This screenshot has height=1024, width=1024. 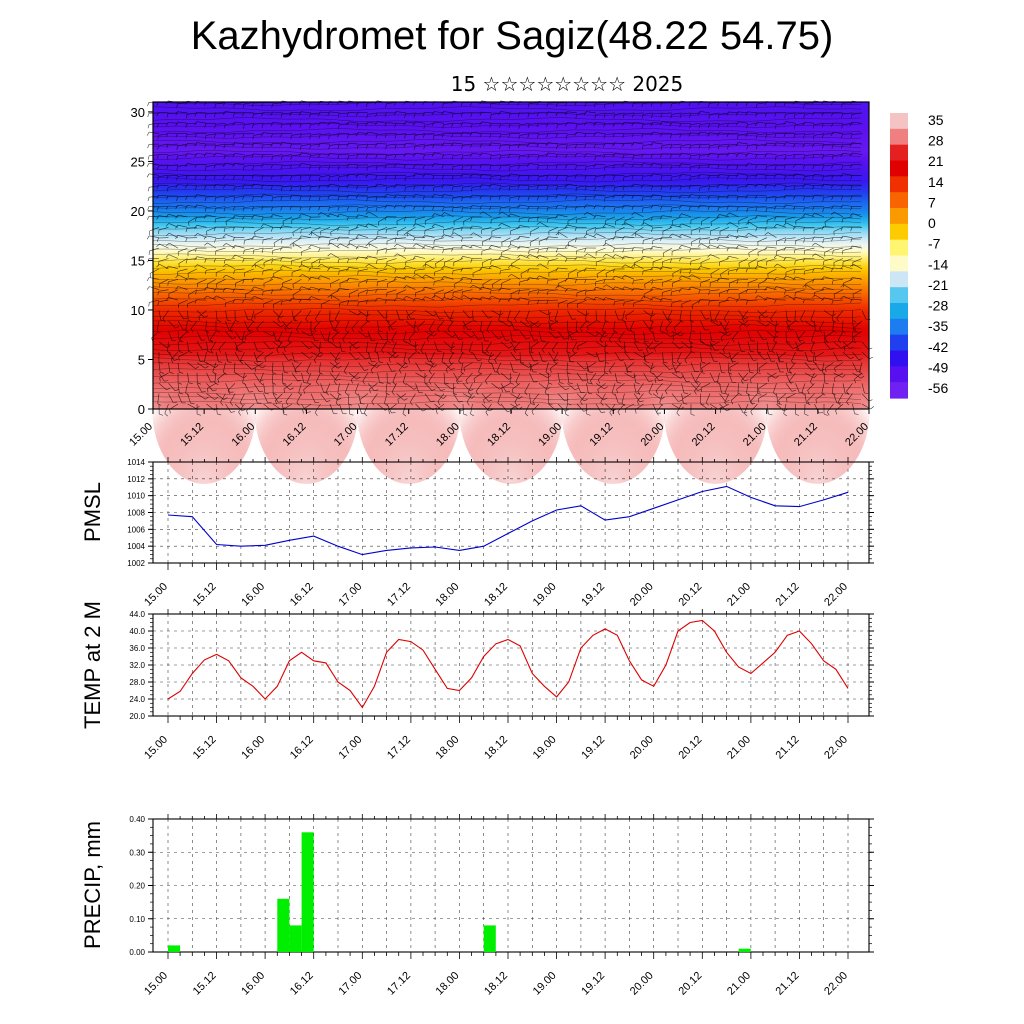 What do you see at coordinates (92, 665) in the screenshot?
I see `temp-ylabel: TEMP at 2 M` at bounding box center [92, 665].